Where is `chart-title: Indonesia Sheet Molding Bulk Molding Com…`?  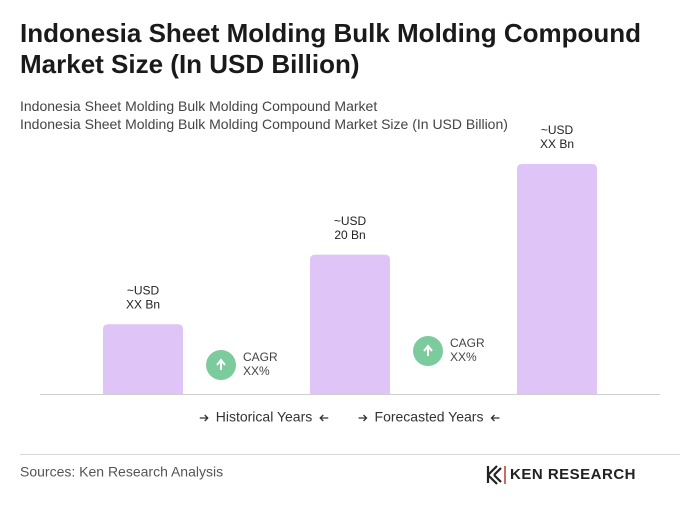 chart-title: Indonesia Sheet Molding Bulk Molding Com… is located at coordinates (331, 48).